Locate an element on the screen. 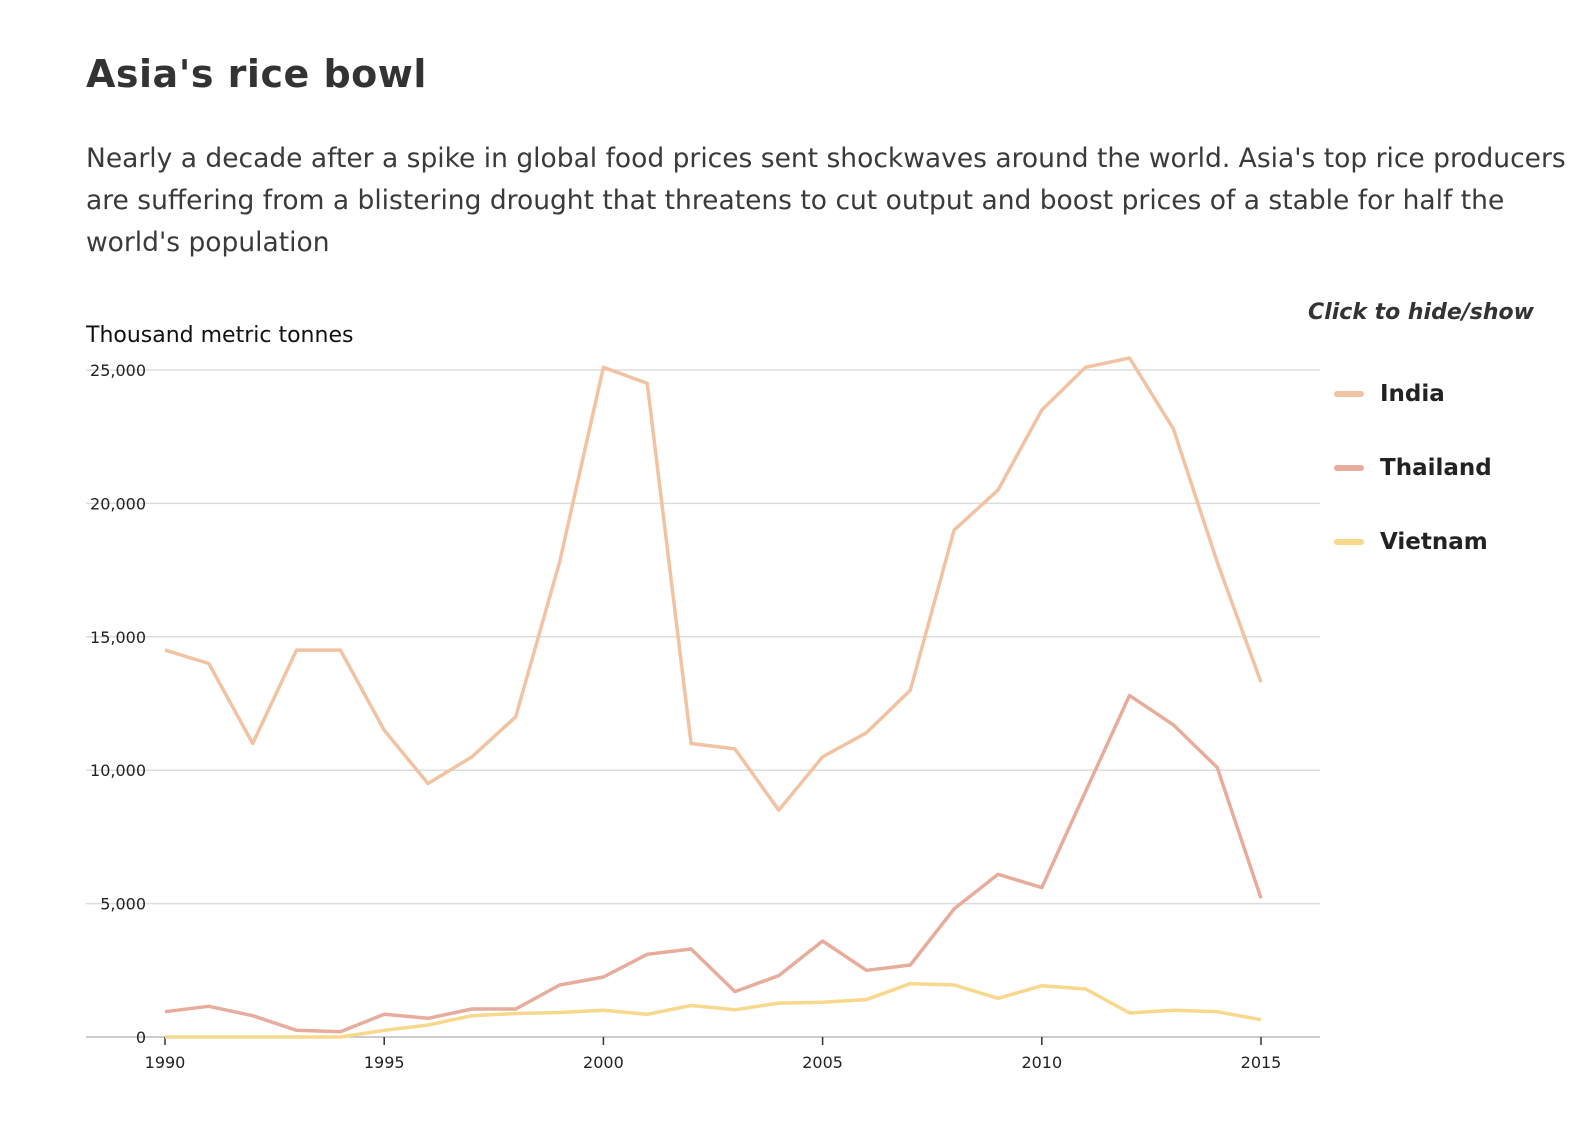  legend-item-thailand: Thailand is located at coordinates (1413, 468).